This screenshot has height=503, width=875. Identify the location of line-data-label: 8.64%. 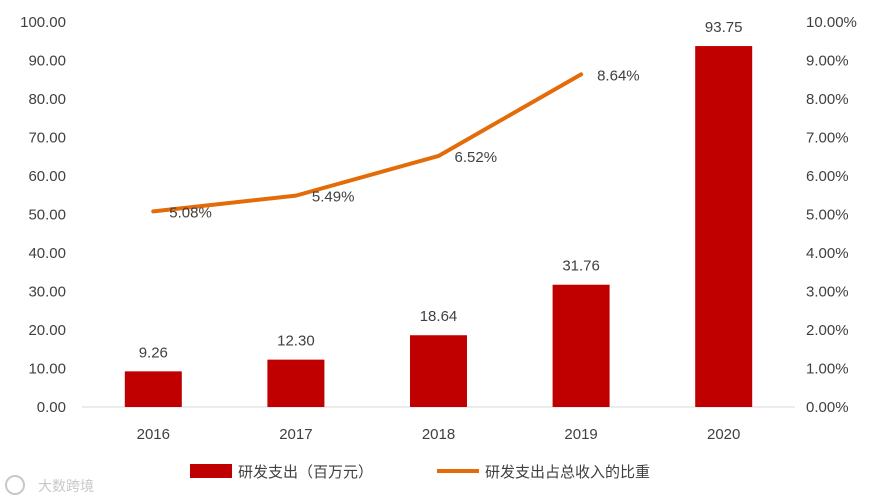
(618, 75).